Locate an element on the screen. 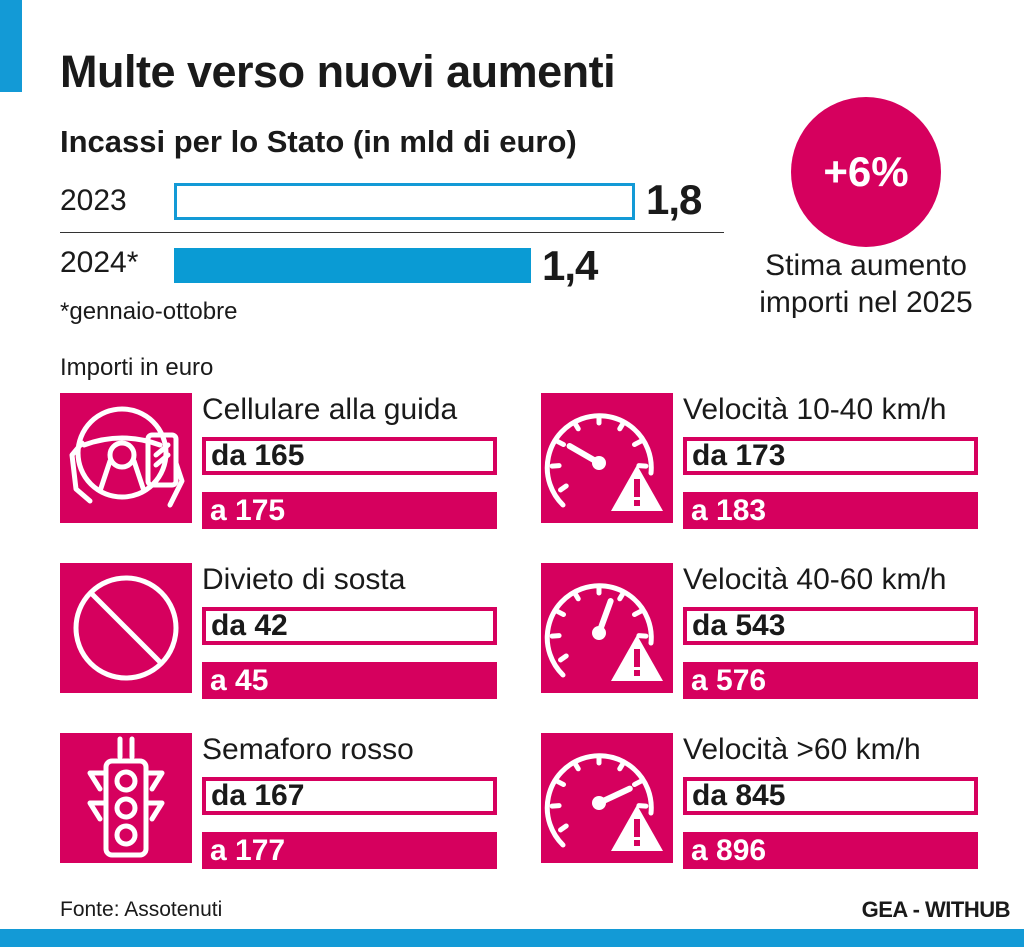 The width and height of the screenshot is (1024, 947). bar-2024 is located at coordinates (352, 265).